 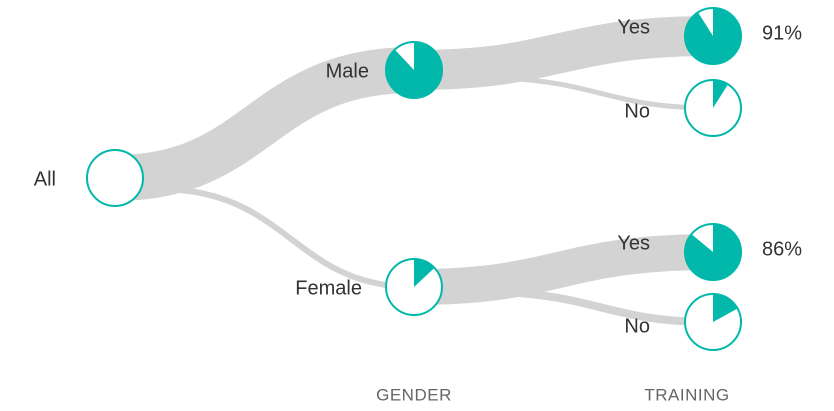 What do you see at coordinates (686, 394) in the screenshot?
I see `level-label: TRAINING` at bounding box center [686, 394].